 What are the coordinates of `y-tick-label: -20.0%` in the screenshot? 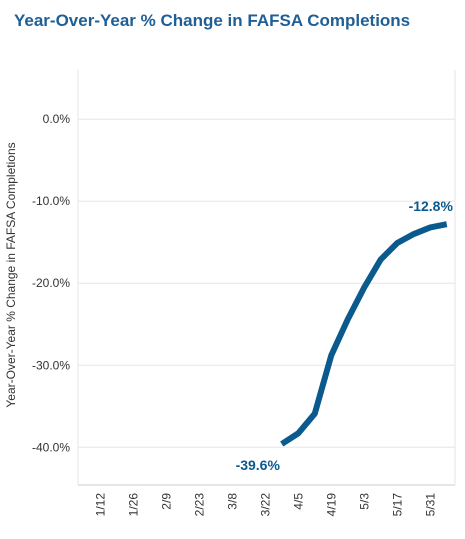 It's located at (51, 283).